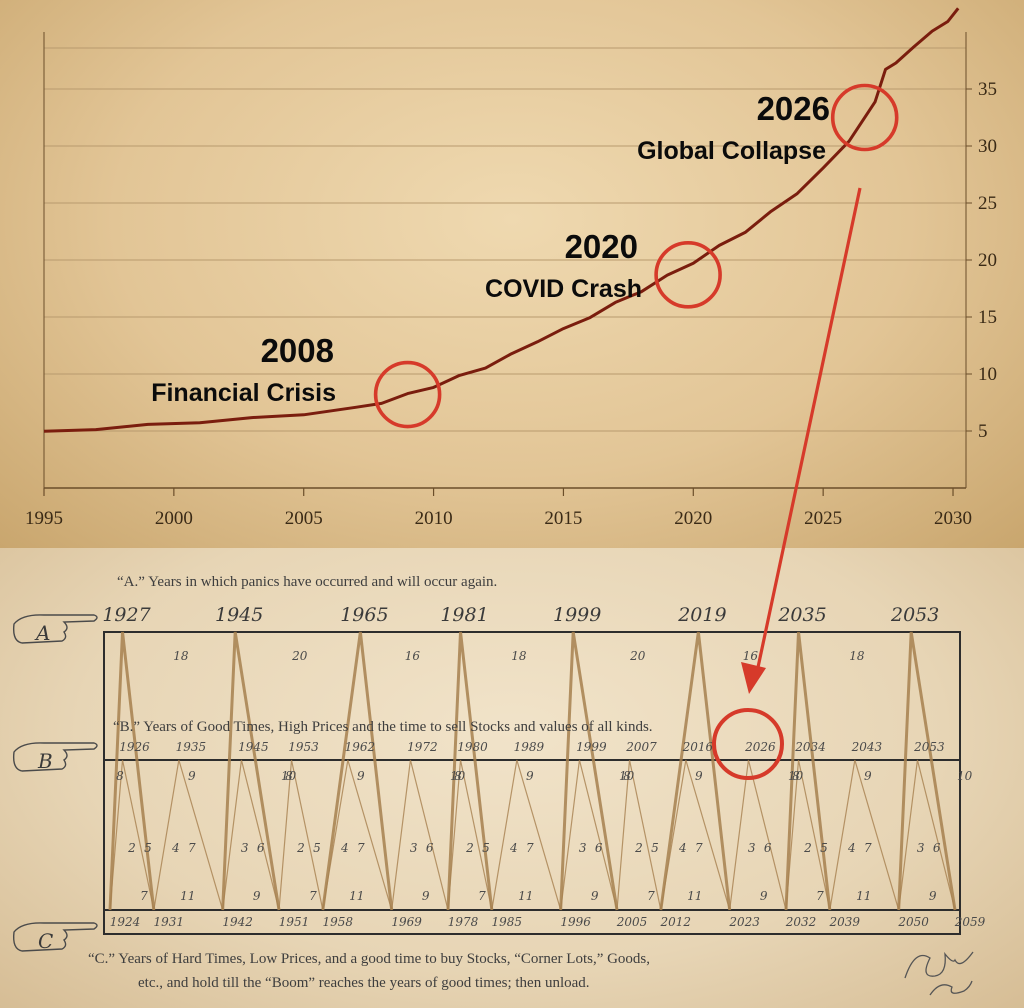 This screenshot has width=1024, height=1008. What do you see at coordinates (983, 431) in the screenshot?
I see `y-tick-label: 5` at bounding box center [983, 431].